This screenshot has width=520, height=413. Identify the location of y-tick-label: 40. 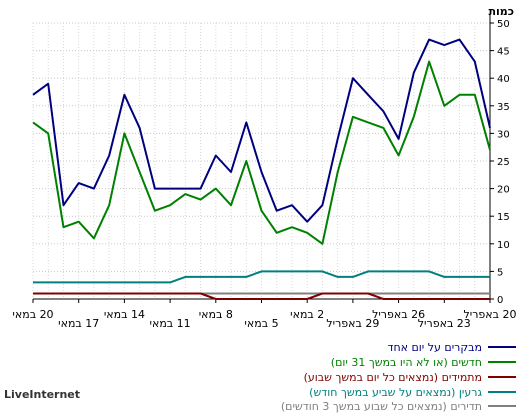
(503, 79).